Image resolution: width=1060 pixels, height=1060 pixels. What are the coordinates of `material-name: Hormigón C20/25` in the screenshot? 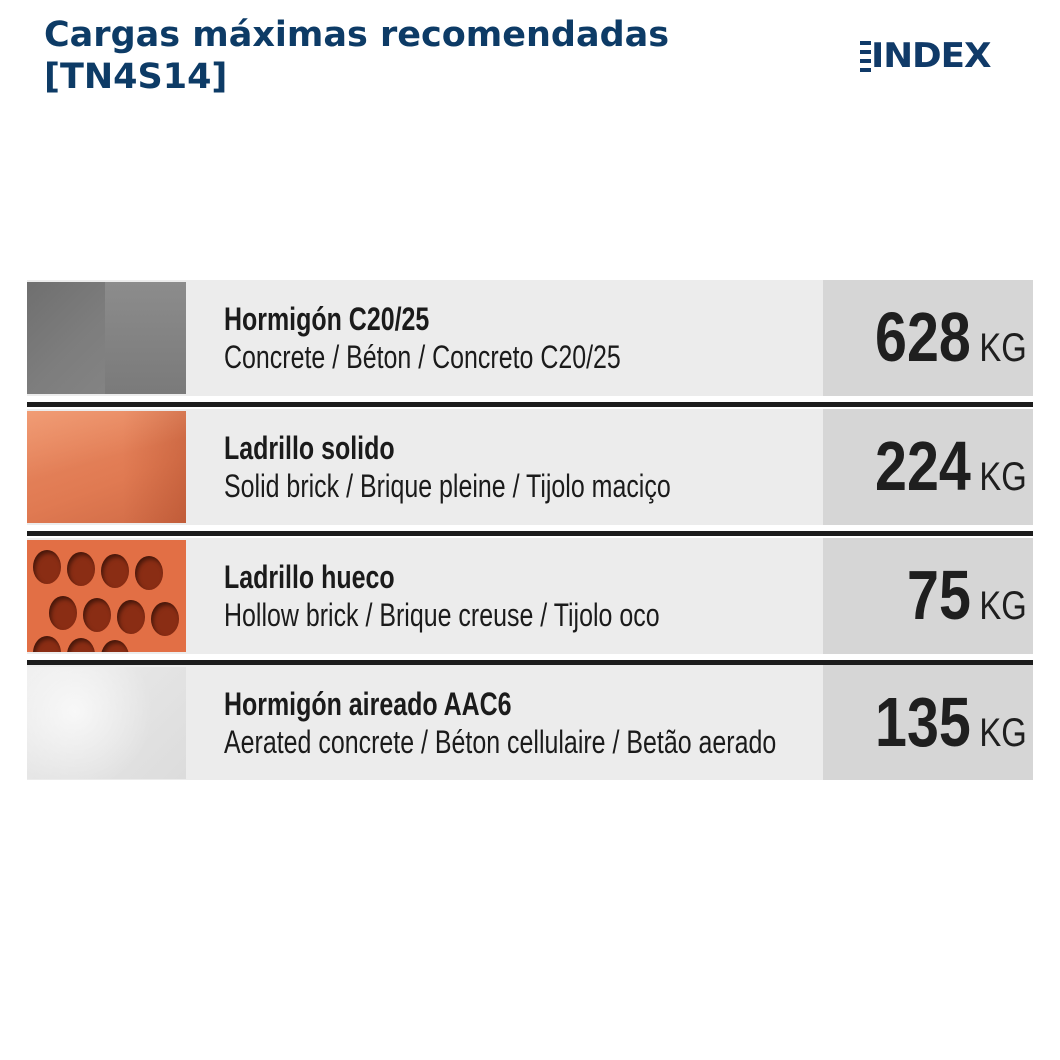 It's located at (327, 319).